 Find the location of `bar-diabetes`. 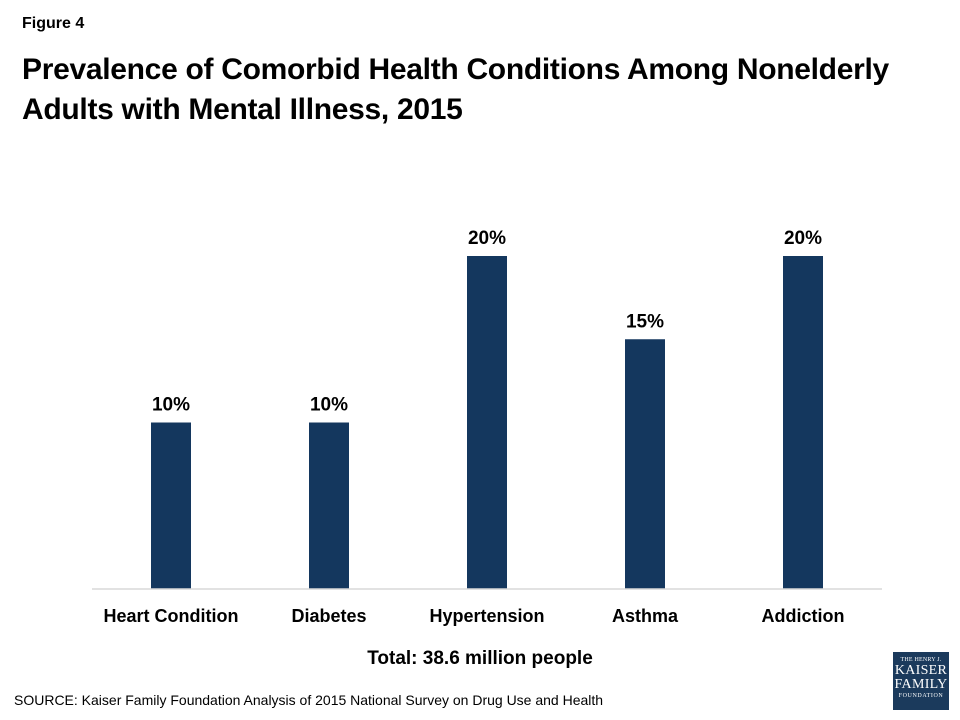

bar-diabetes is located at coordinates (329, 505).